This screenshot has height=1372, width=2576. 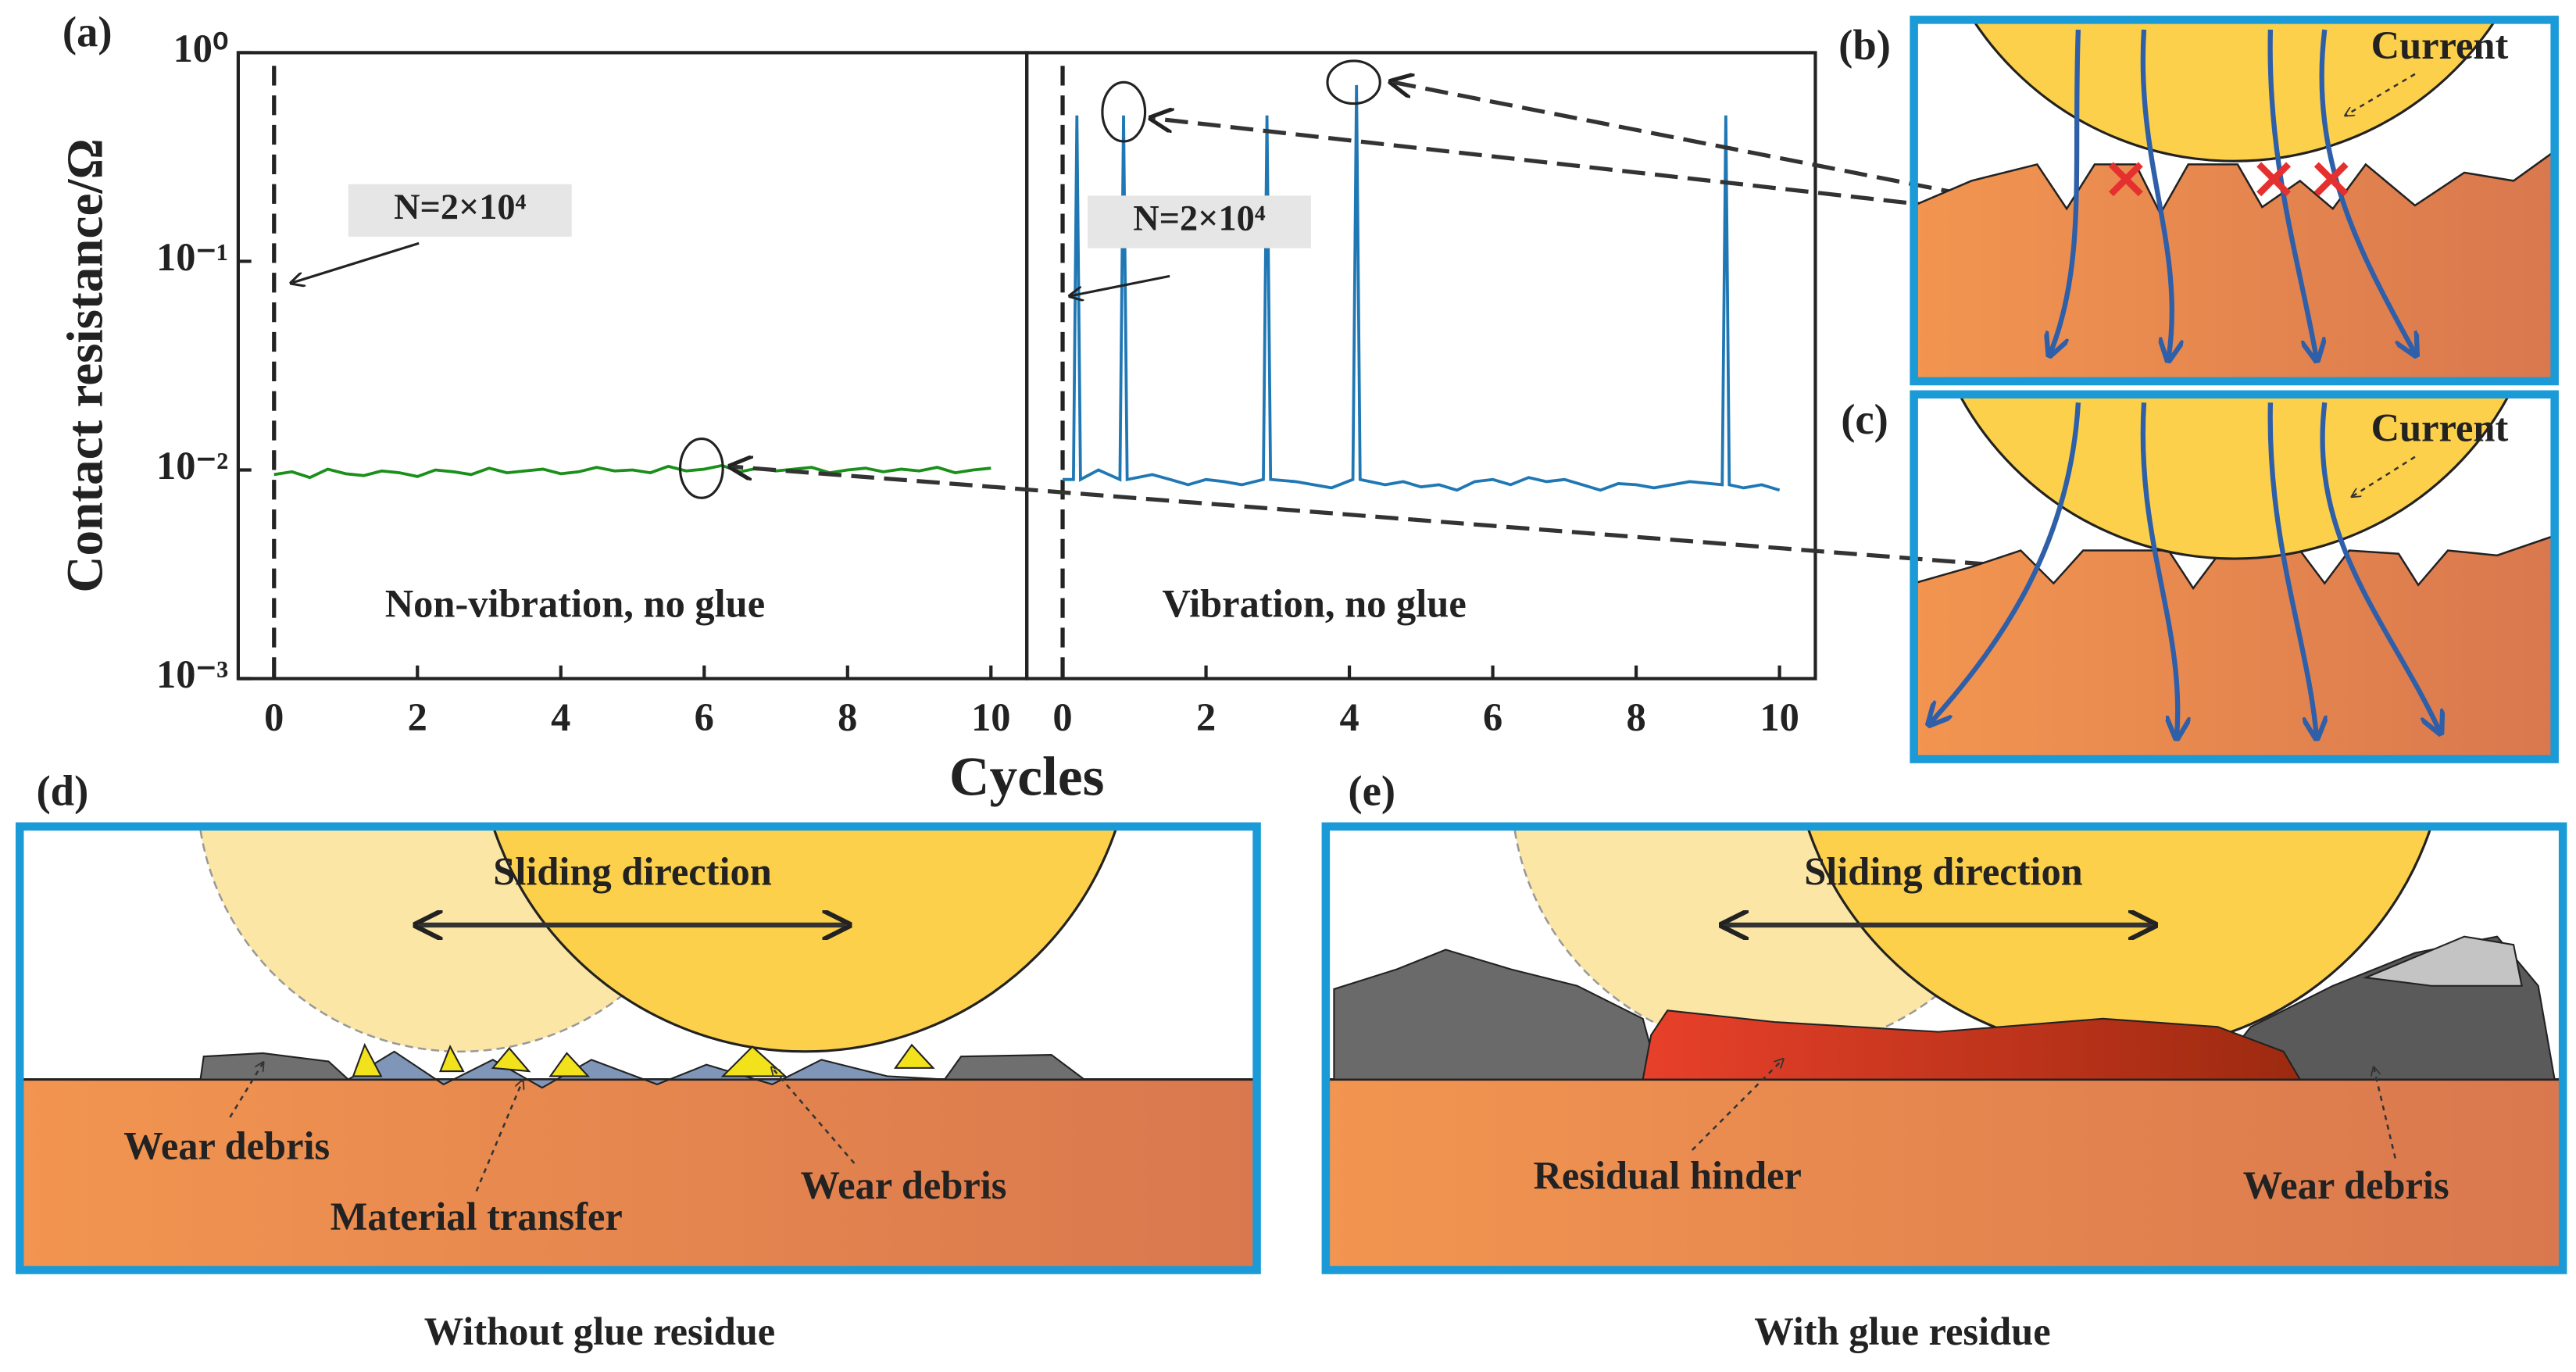 I want to click on transfer-layer, so click(x=645, y=1069).